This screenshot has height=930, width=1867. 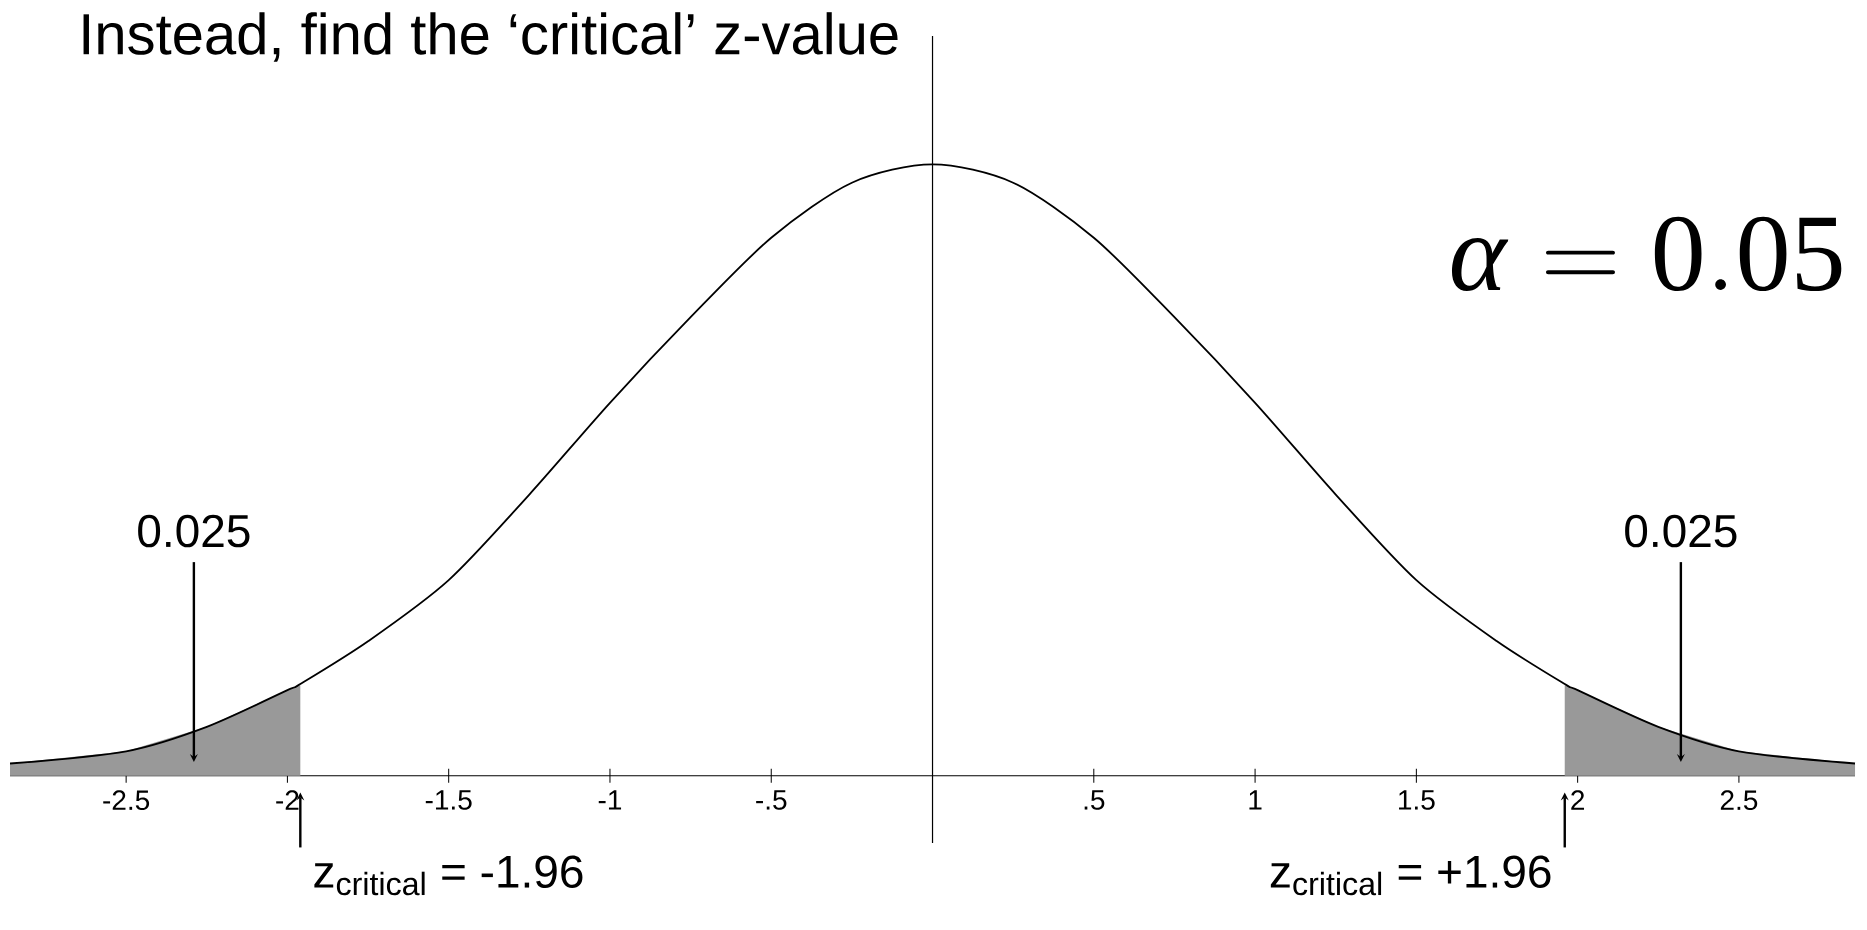 I want to click on x-tick-label: 1.5, so click(x=1417, y=800).